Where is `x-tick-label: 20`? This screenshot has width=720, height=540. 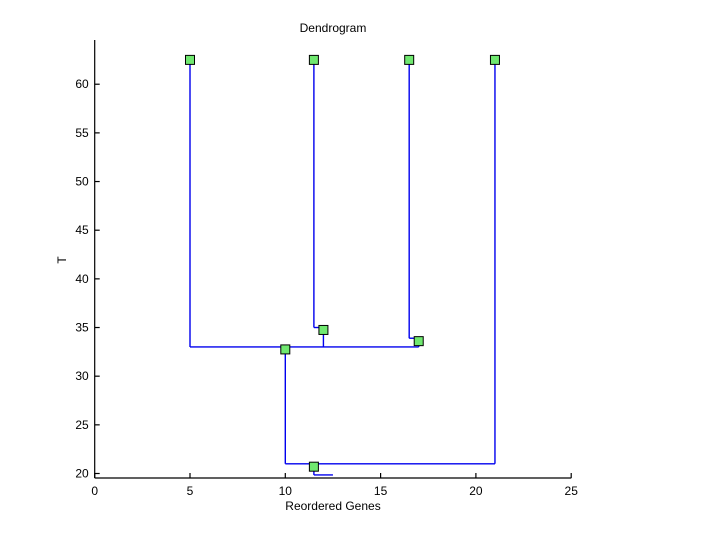
x-tick-label: 20 is located at coordinates (476, 491).